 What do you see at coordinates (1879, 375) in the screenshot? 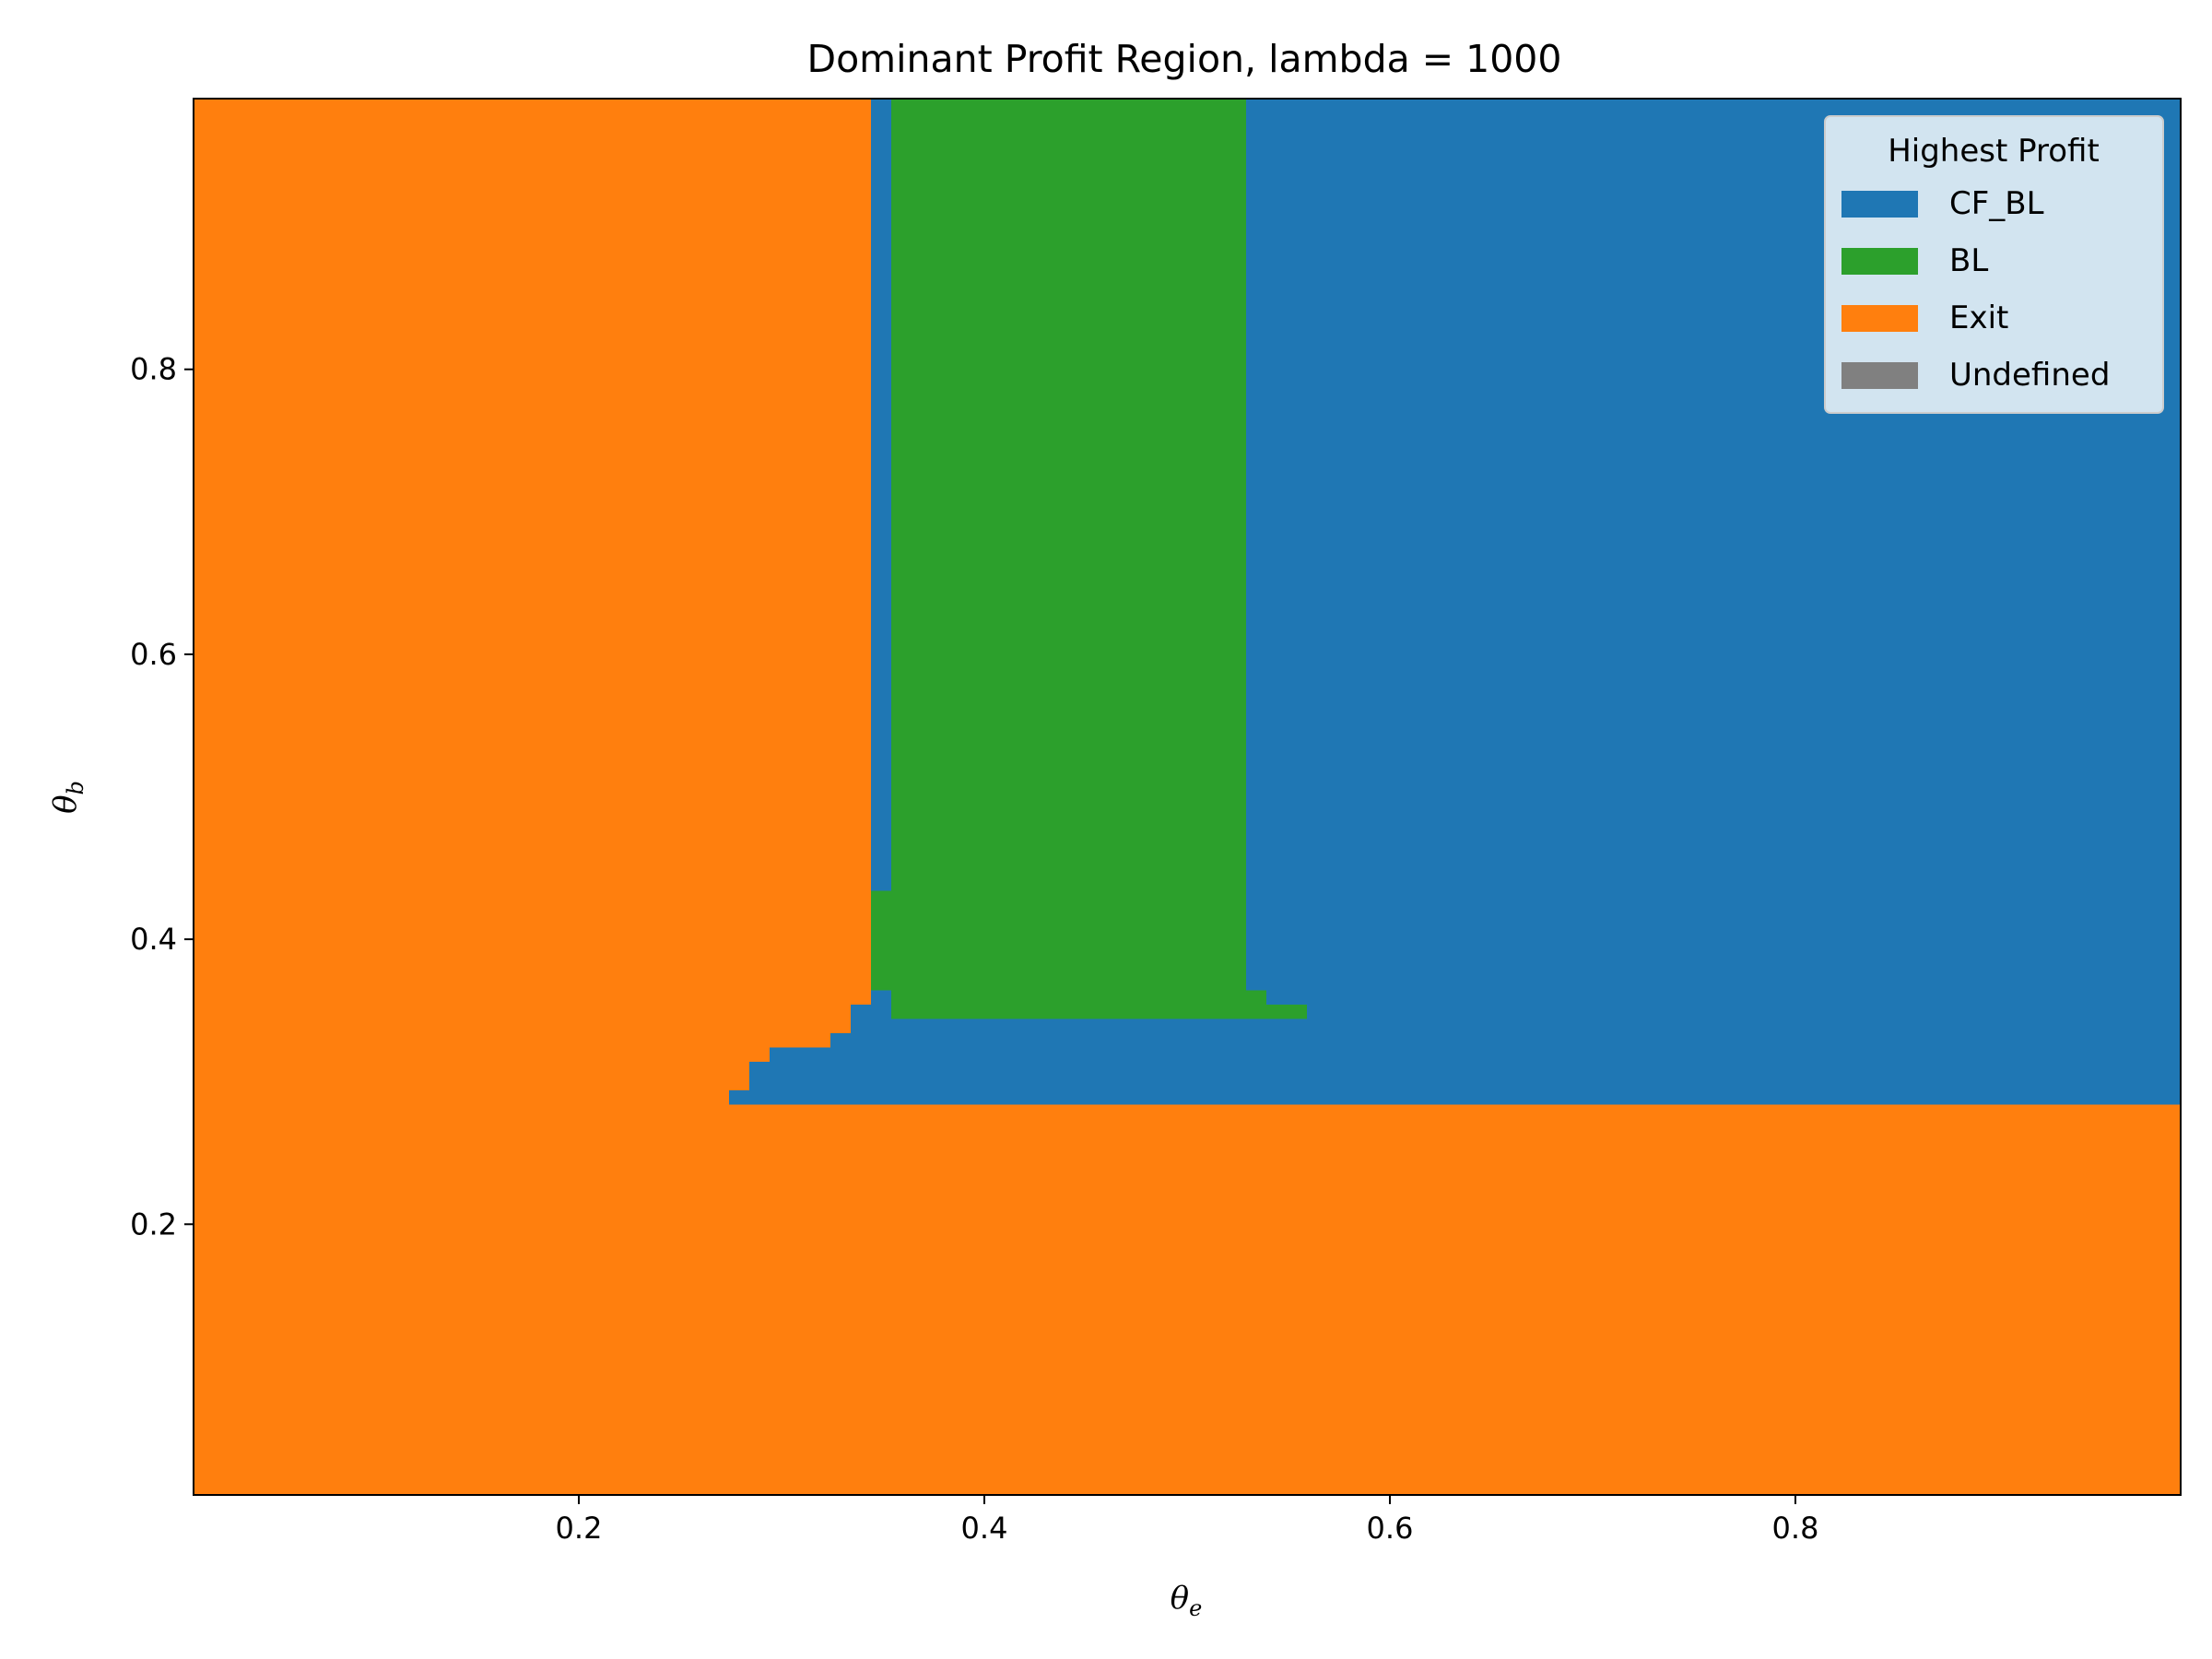
I see `legend-swatch-undefined` at bounding box center [1879, 375].